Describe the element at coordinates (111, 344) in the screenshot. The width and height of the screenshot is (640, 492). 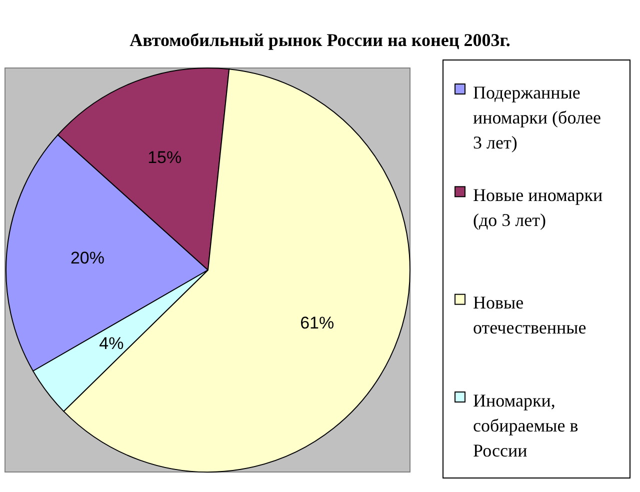
I see `data-label: 4%` at that location.